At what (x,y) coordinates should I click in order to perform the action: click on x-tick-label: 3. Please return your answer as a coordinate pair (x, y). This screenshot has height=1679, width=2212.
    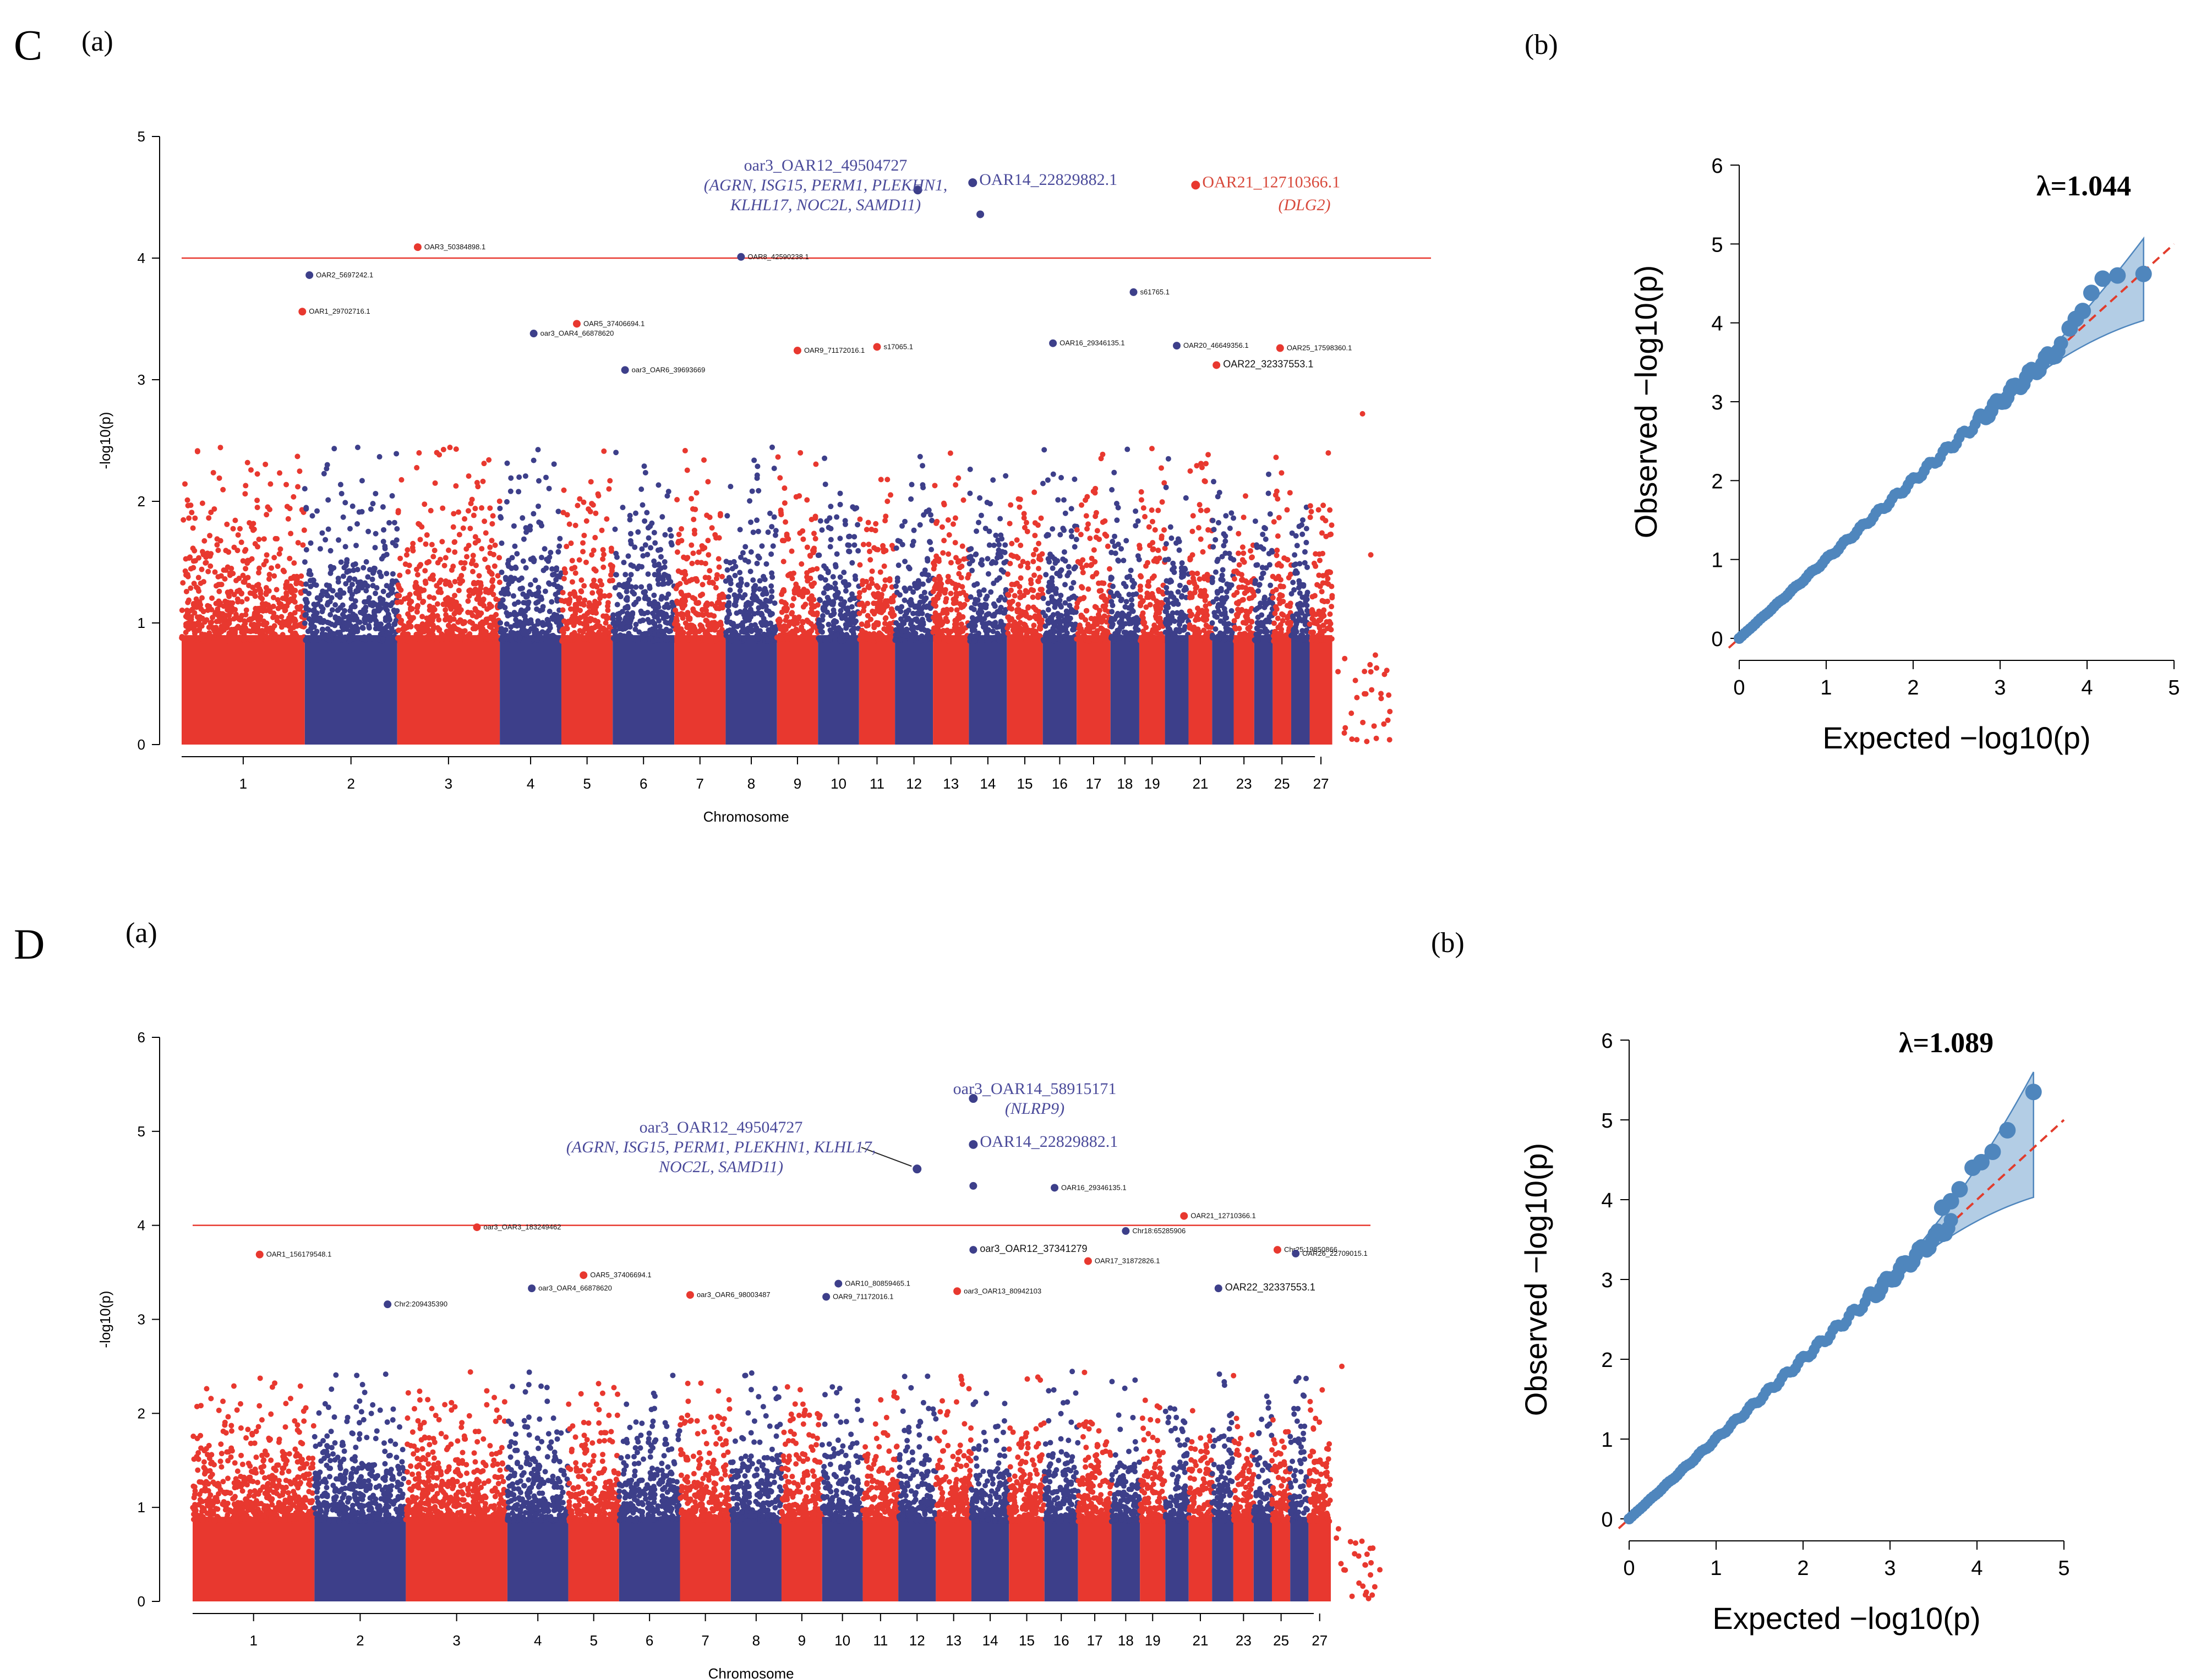
    Looking at the image, I should click on (449, 783).